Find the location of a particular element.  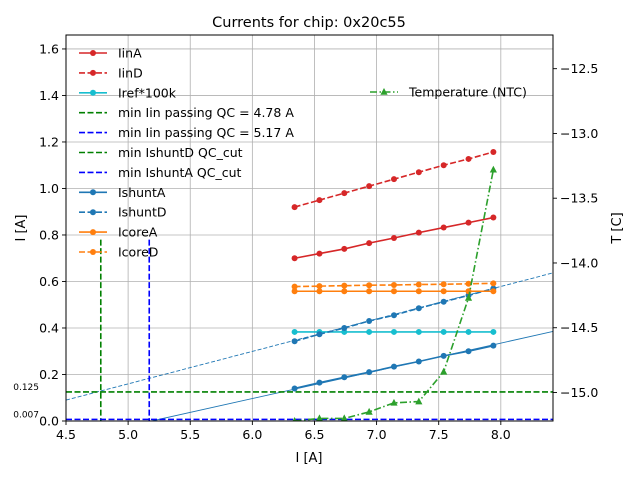

legend-marker-iref-100k is located at coordinates (93, 92).